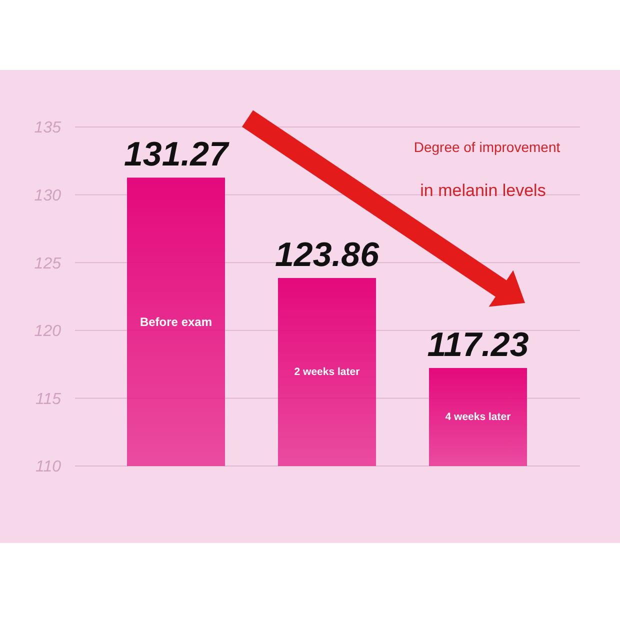  I want to click on x-tick-label: Before exam, so click(176, 321).